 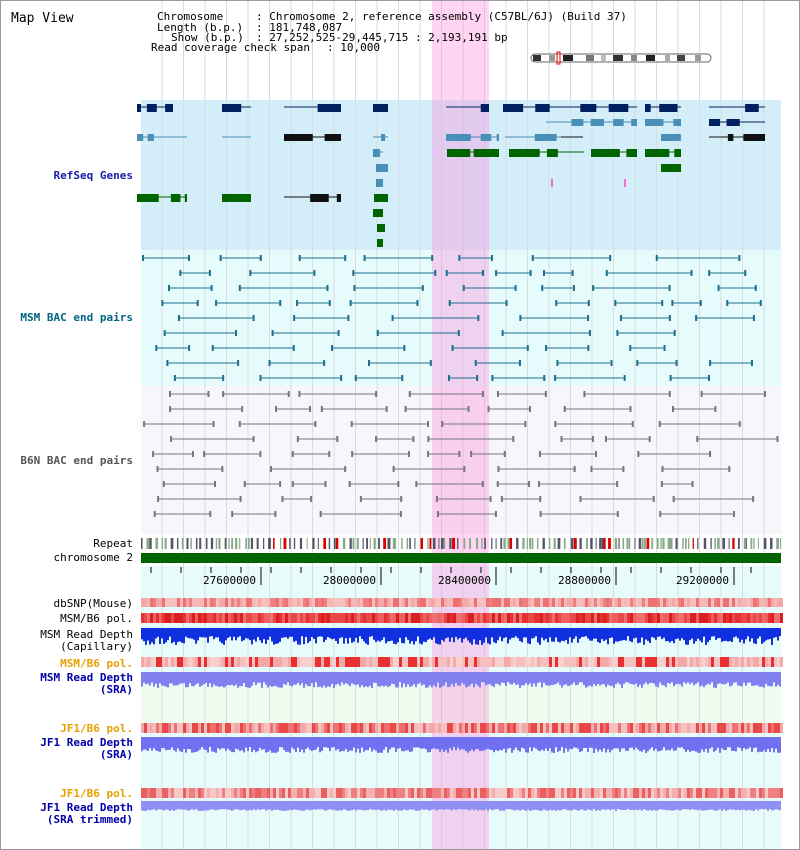 I want to click on msm-depth-capillary, so click(x=461, y=636).